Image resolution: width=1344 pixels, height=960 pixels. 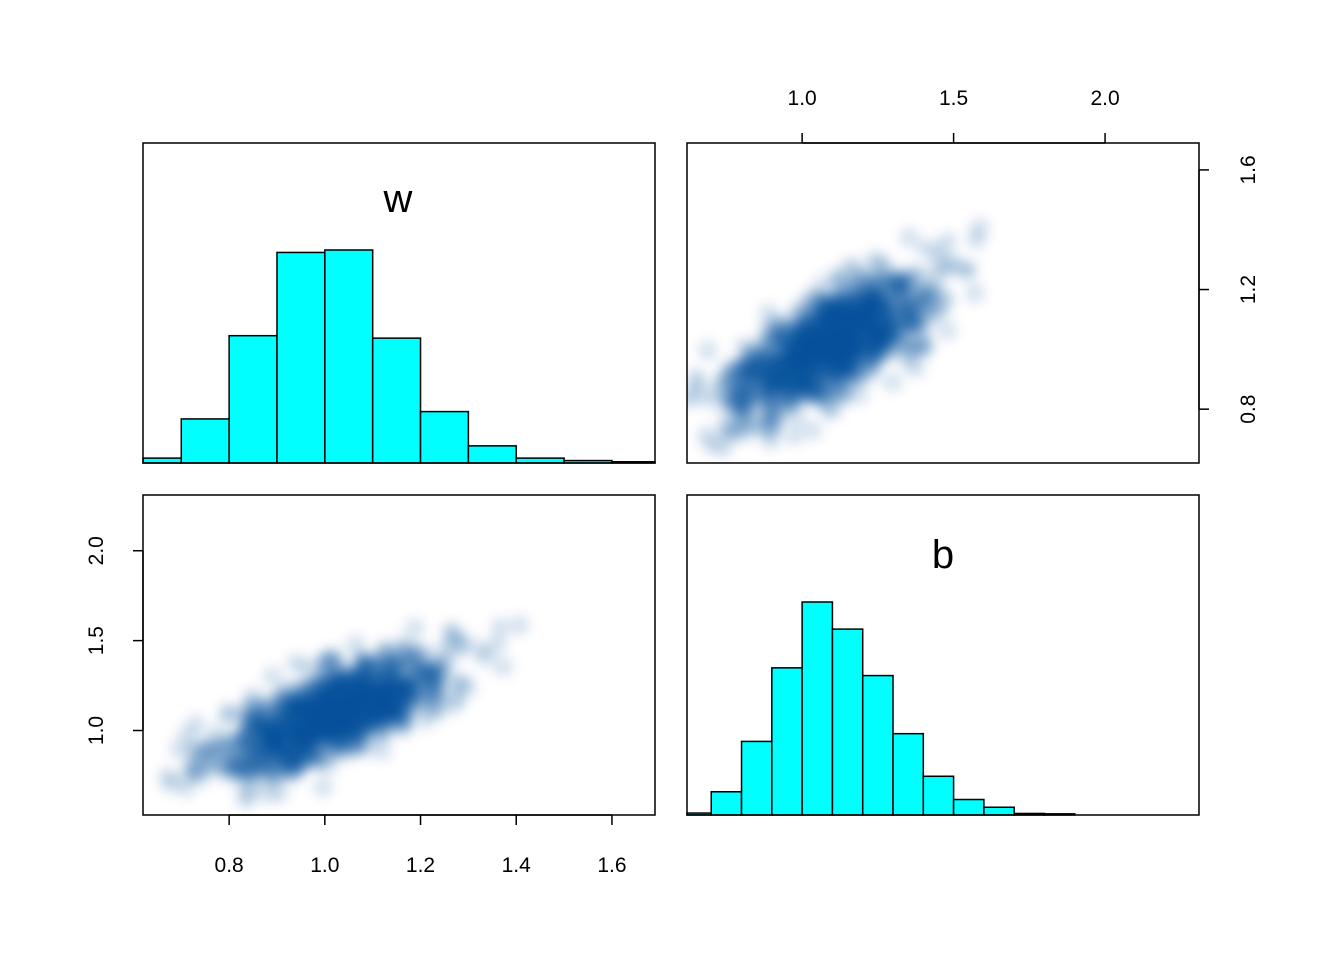 I want to click on density-cloud-top-right, so click(x=838, y=337).